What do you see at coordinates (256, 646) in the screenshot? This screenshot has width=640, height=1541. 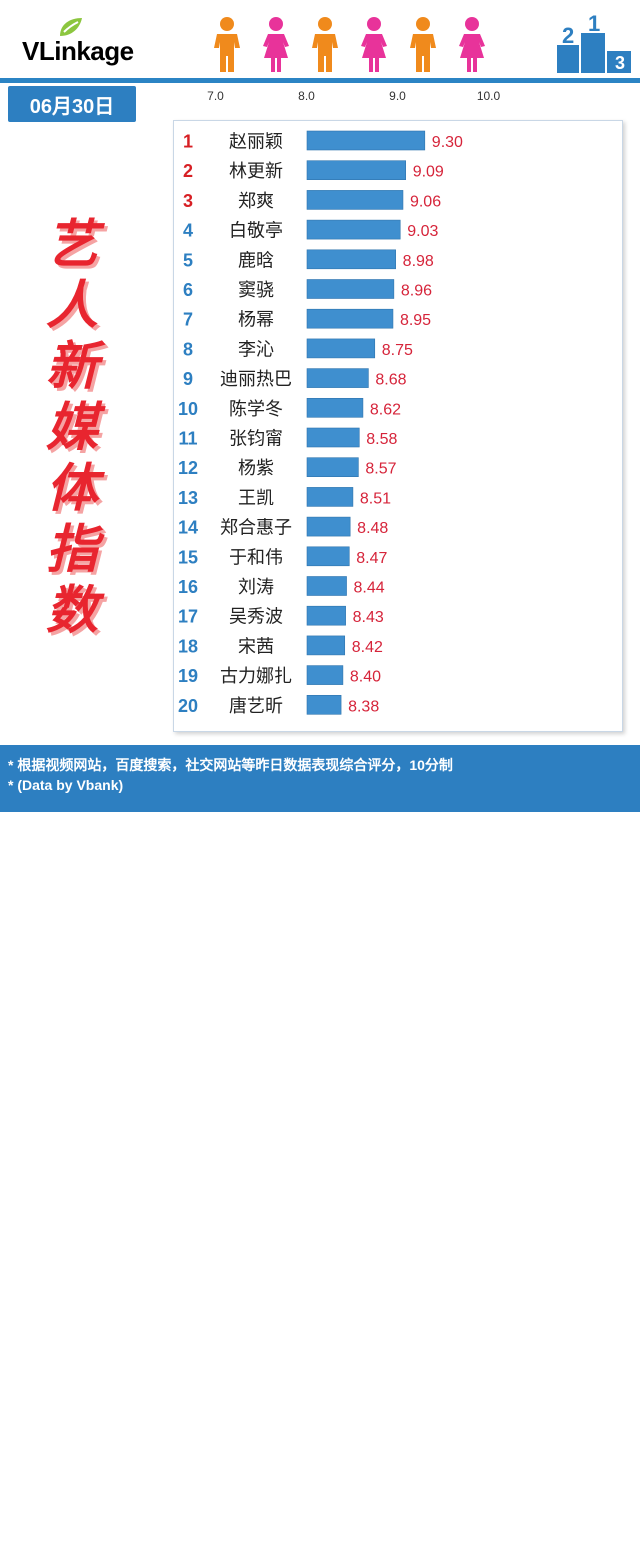 I see `category-label: 宋茜` at bounding box center [256, 646].